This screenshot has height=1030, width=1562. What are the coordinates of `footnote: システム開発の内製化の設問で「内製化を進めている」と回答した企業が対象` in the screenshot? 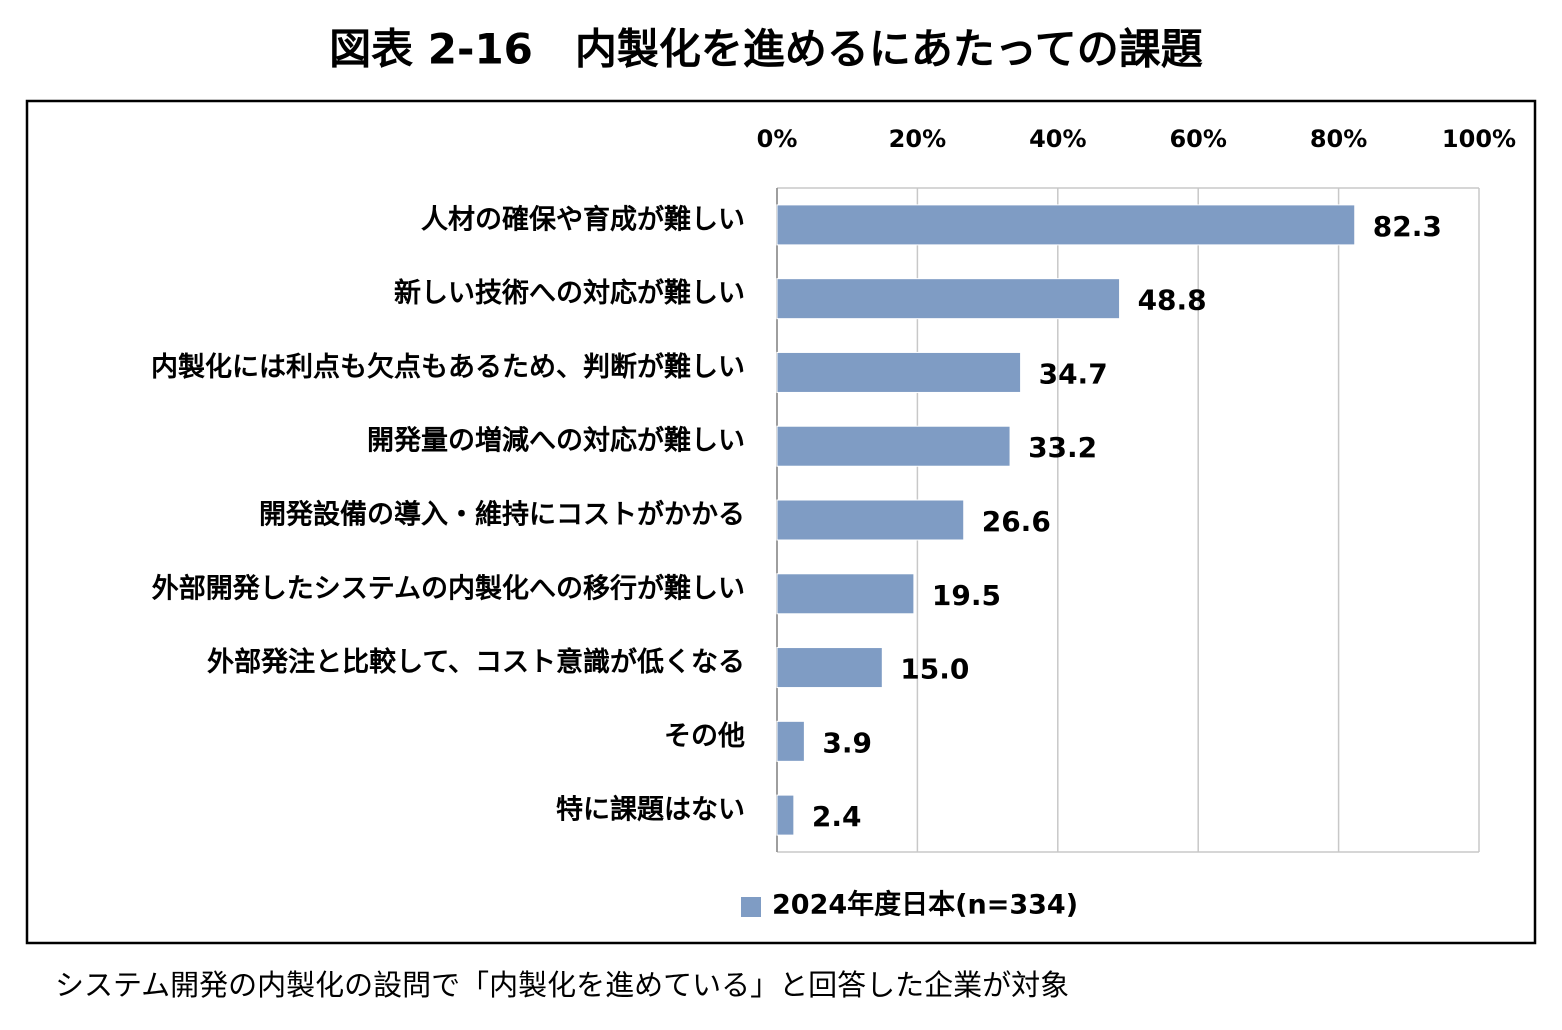 It's located at (562, 985).